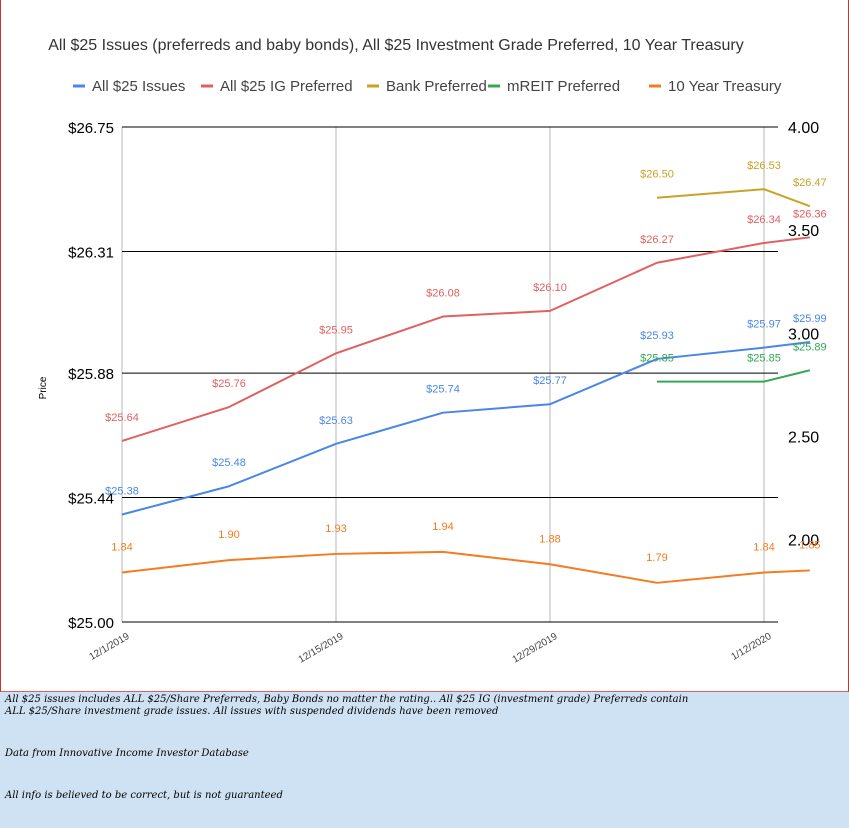 The width and height of the screenshot is (849, 828). Describe the element at coordinates (550, 288) in the screenshot. I see `data-label: $26.10` at that location.